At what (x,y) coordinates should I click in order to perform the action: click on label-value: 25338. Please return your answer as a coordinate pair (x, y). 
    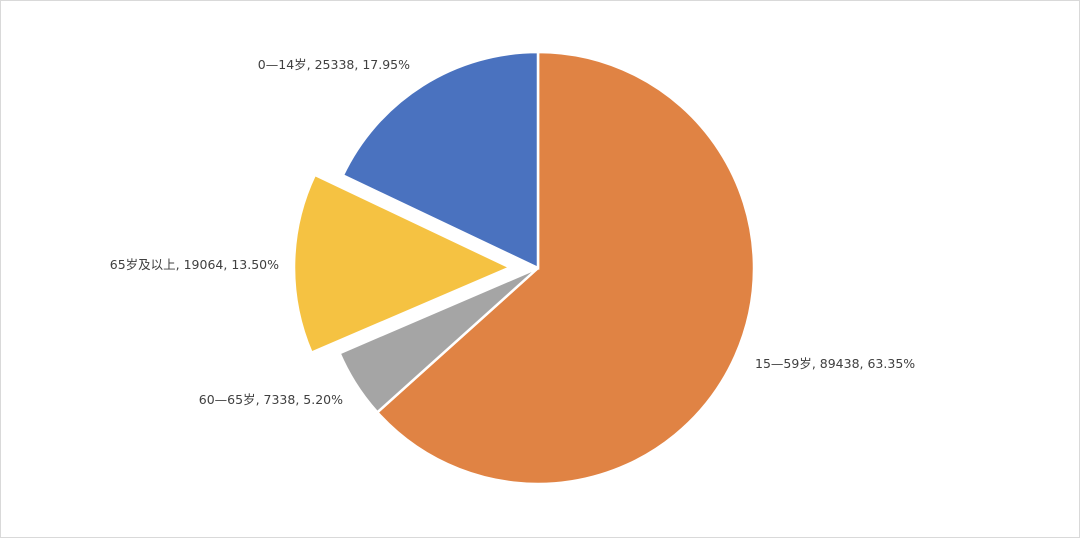
    Looking at the image, I should click on (335, 64).